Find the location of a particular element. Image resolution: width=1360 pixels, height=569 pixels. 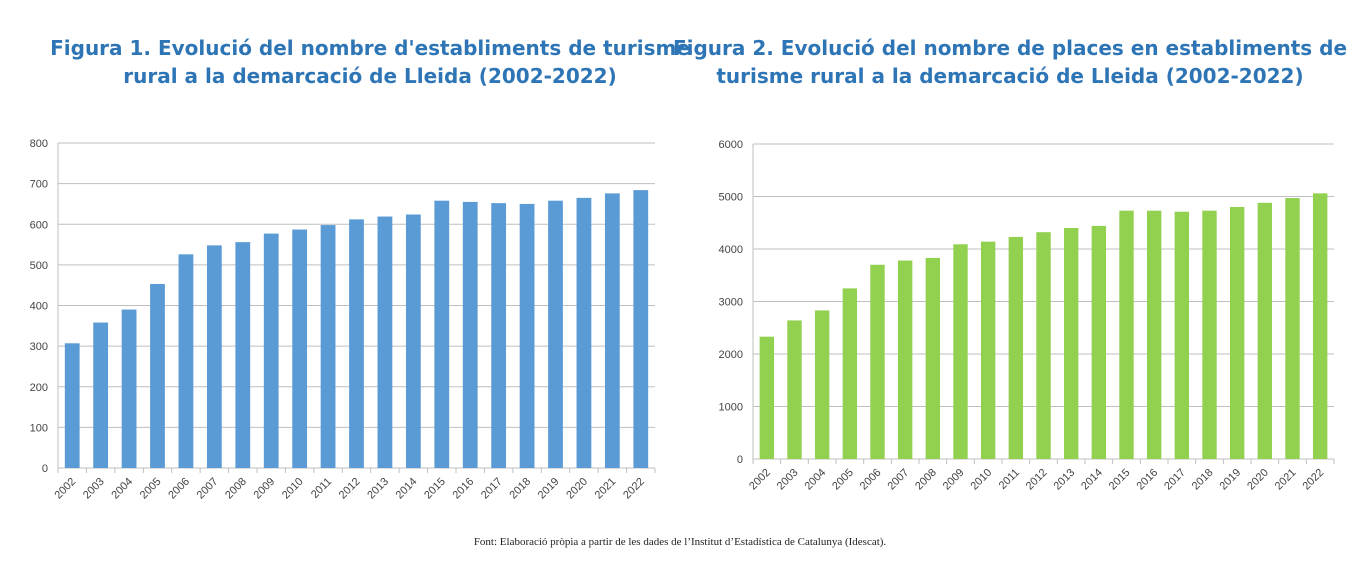

chart1-y-tick-label: 600 is located at coordinates (39, 225).